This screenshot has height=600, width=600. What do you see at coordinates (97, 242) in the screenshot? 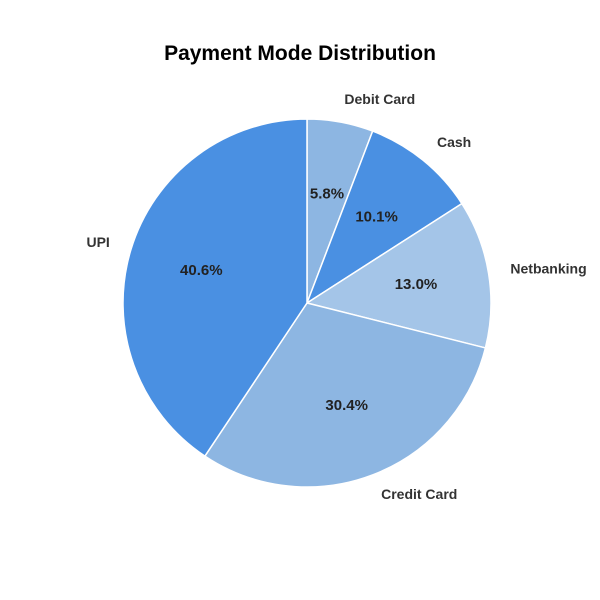
I see `slice-label-upi: UPI` at bounding box center [97, 242].